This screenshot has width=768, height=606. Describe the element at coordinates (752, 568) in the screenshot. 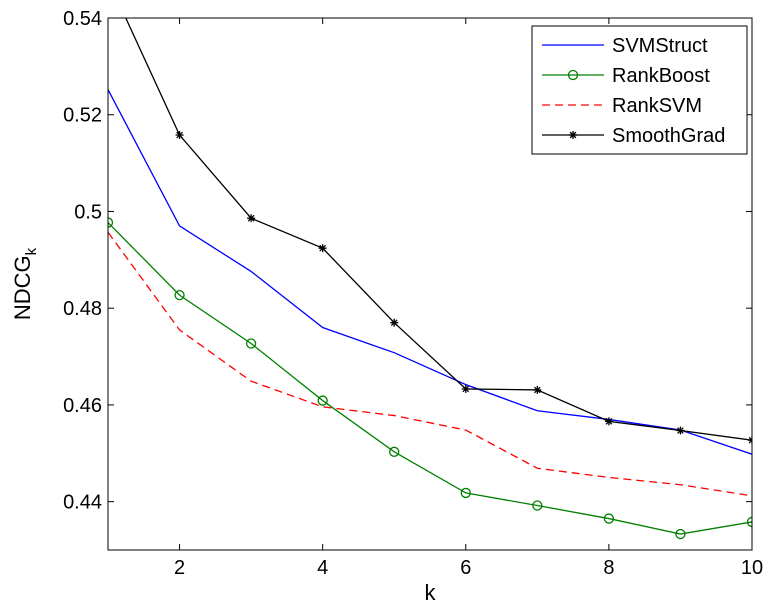

I see `x-tick-label: 10` at that location.